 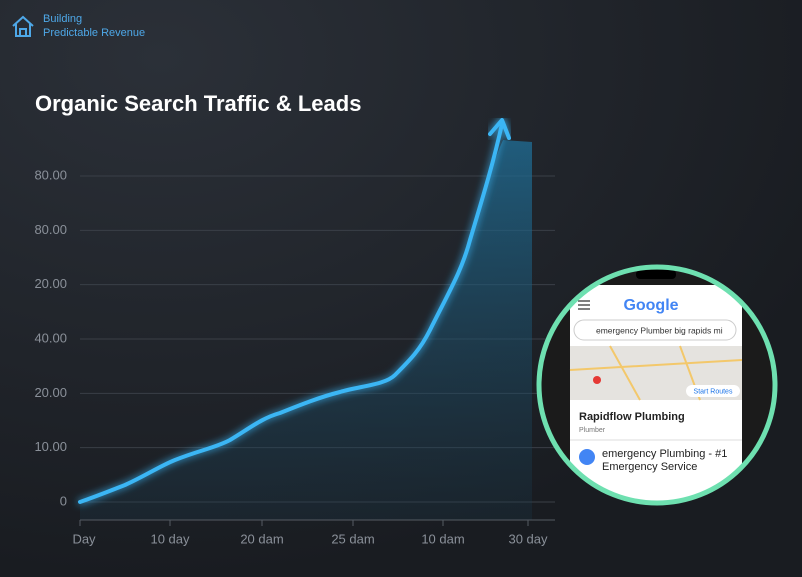 I want to click on map-pin, so click(x=597, y=380).